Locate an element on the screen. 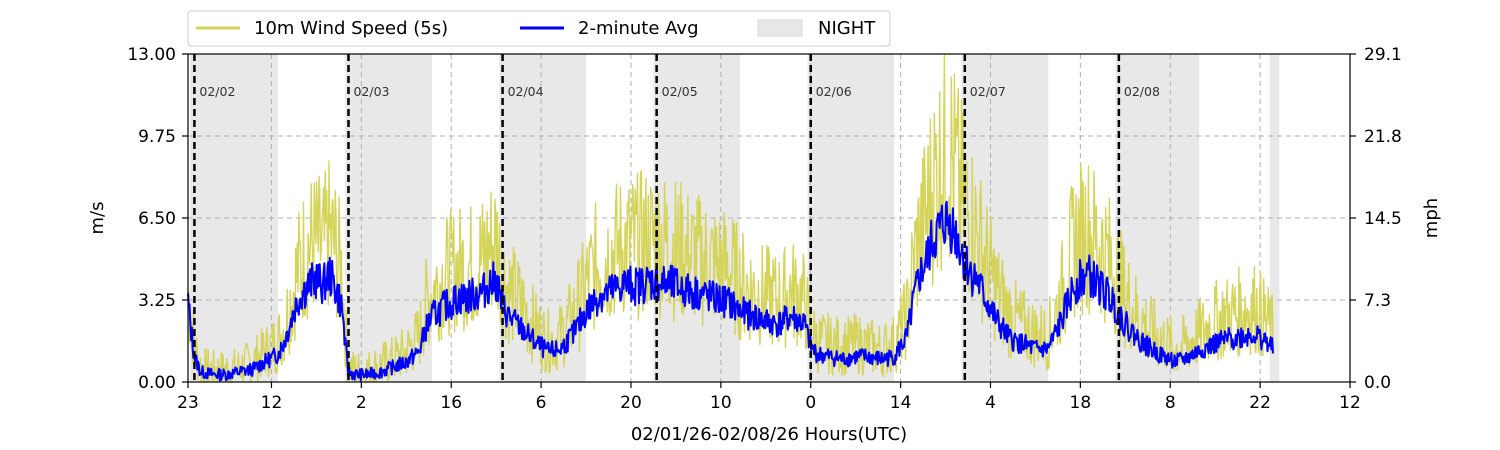 The width and height of the screenshot is (1500, 450). y-tick-label-left-4: 13.00 is located at coordinates (151, 55).